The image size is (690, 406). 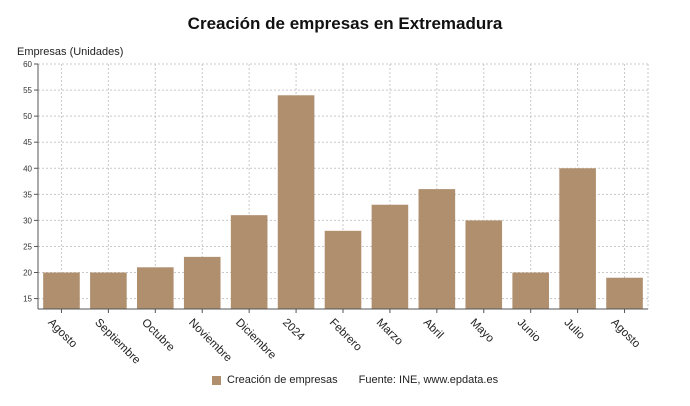 What do you see at coordinates (27, 299) in the screenshot?
I see `y-tick-label: 15` at bounding box center [27, 299].